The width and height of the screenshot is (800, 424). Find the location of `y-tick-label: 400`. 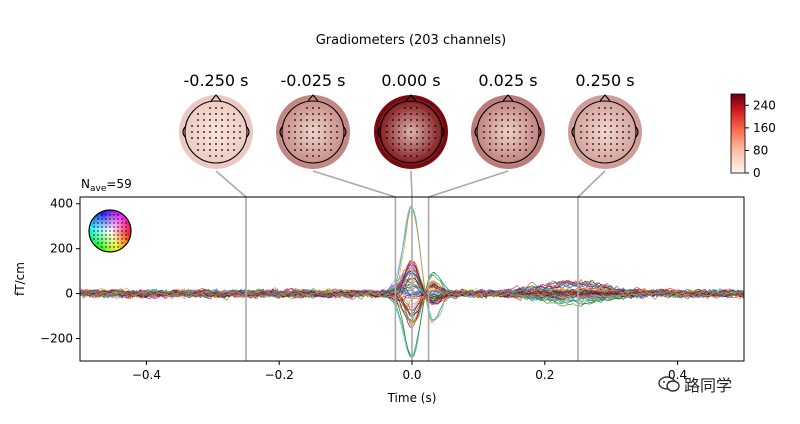

y-tick-label: 400 is located at coordinates (61, 204).